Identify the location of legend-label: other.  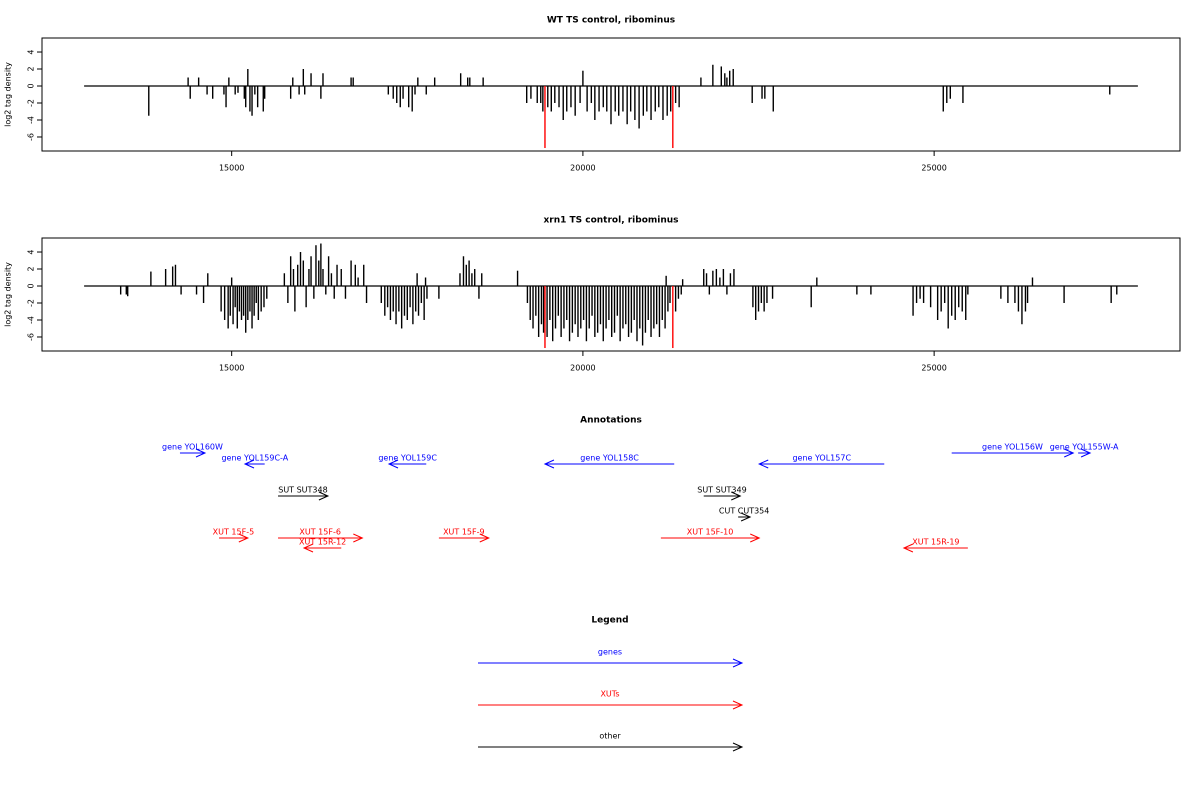
(610, 736).